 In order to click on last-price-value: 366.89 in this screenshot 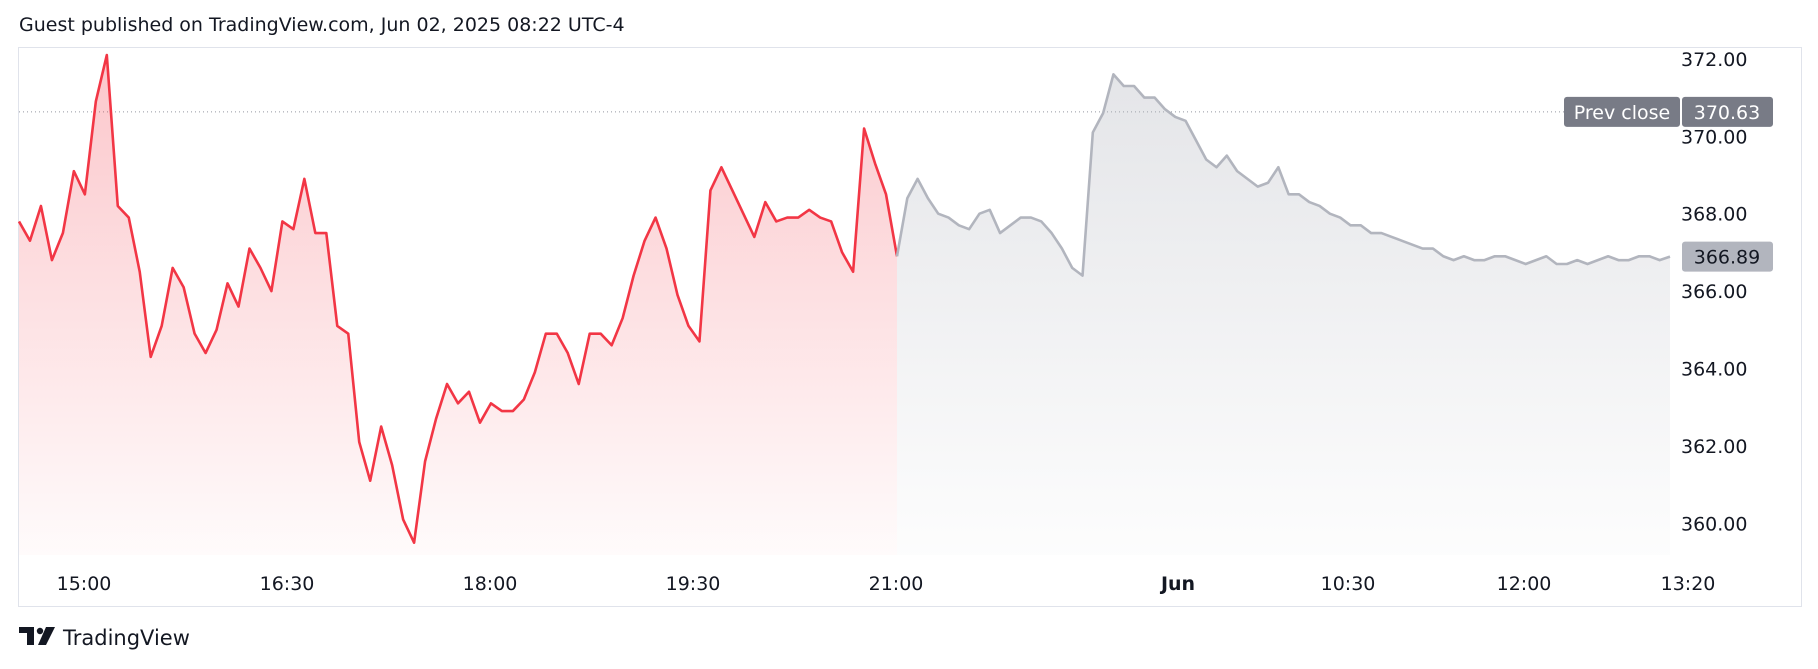, I will do `click(1727, 258)`.